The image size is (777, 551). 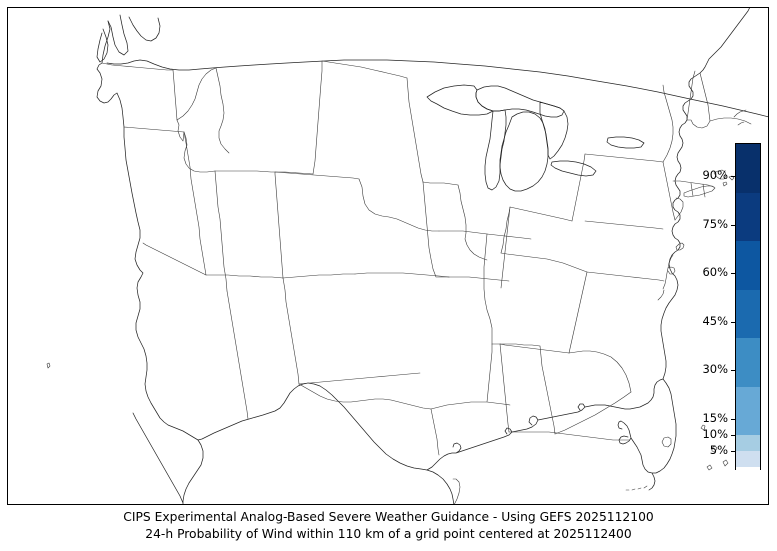 What do you see at coordinates (625, 142) in the screenshot?
I see `lake-ontario` at bounding box center [625, 142].